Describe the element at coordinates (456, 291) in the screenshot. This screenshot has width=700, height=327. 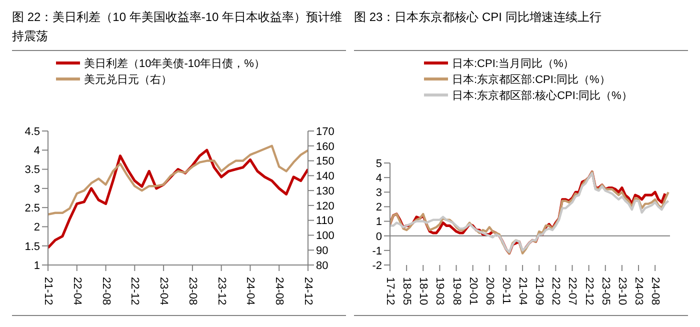
I see `x-tick-label: 19-08` at that location.